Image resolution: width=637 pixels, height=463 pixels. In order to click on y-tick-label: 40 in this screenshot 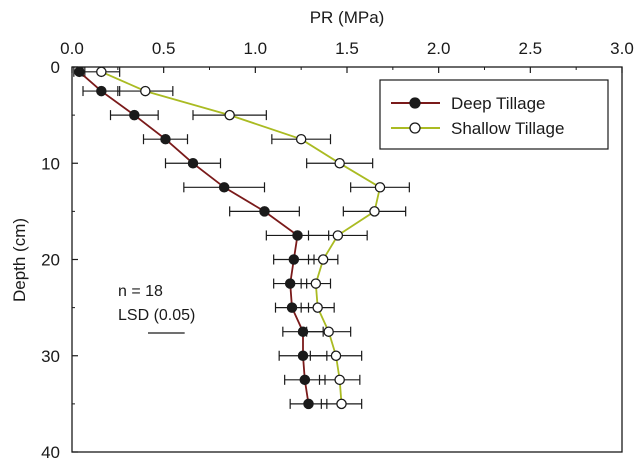, I will do `click(50, 452)`.